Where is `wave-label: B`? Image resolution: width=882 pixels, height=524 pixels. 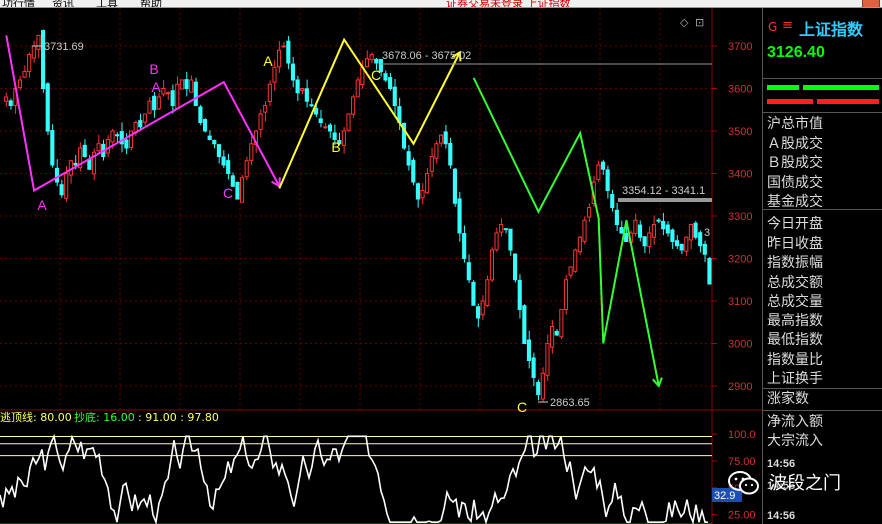 wave-label: B is located at coordinates (153, 69).